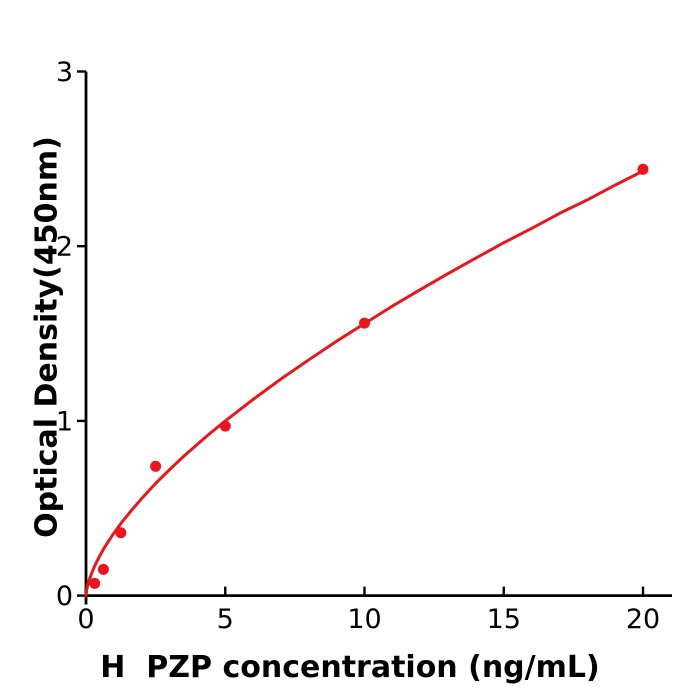 This screenshot has height=700, width=700. What do you see at coordinates (47, 337) in the screenshot?
I see `y-axis-title: Optical Density(450nm)` at bounding box center [47, 337].